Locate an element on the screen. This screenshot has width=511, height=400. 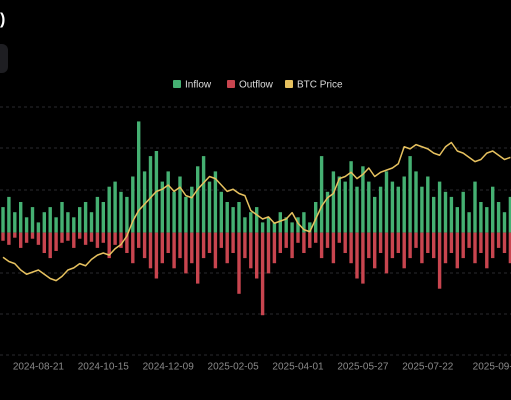
button is located at coordinates (4, 58).